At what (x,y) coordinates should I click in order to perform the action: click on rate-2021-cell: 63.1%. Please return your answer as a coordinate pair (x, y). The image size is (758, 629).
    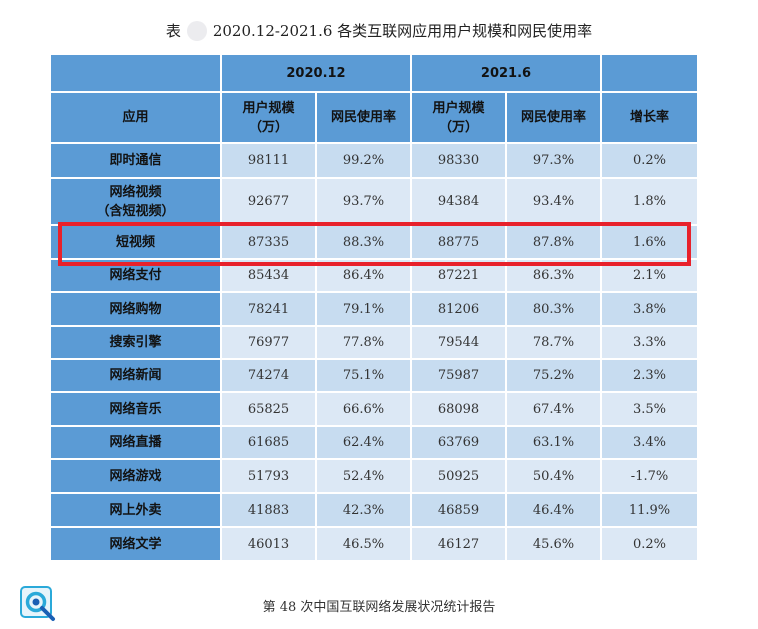
    Looking at the image, I should click on (553, 442).